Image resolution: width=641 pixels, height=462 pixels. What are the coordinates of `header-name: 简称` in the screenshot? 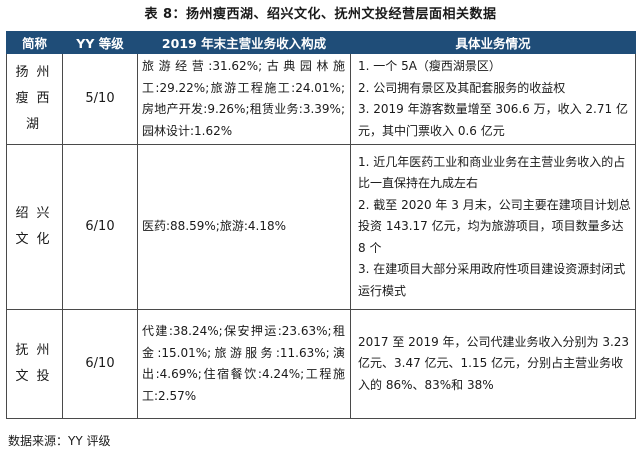 It's located at (34, 42).